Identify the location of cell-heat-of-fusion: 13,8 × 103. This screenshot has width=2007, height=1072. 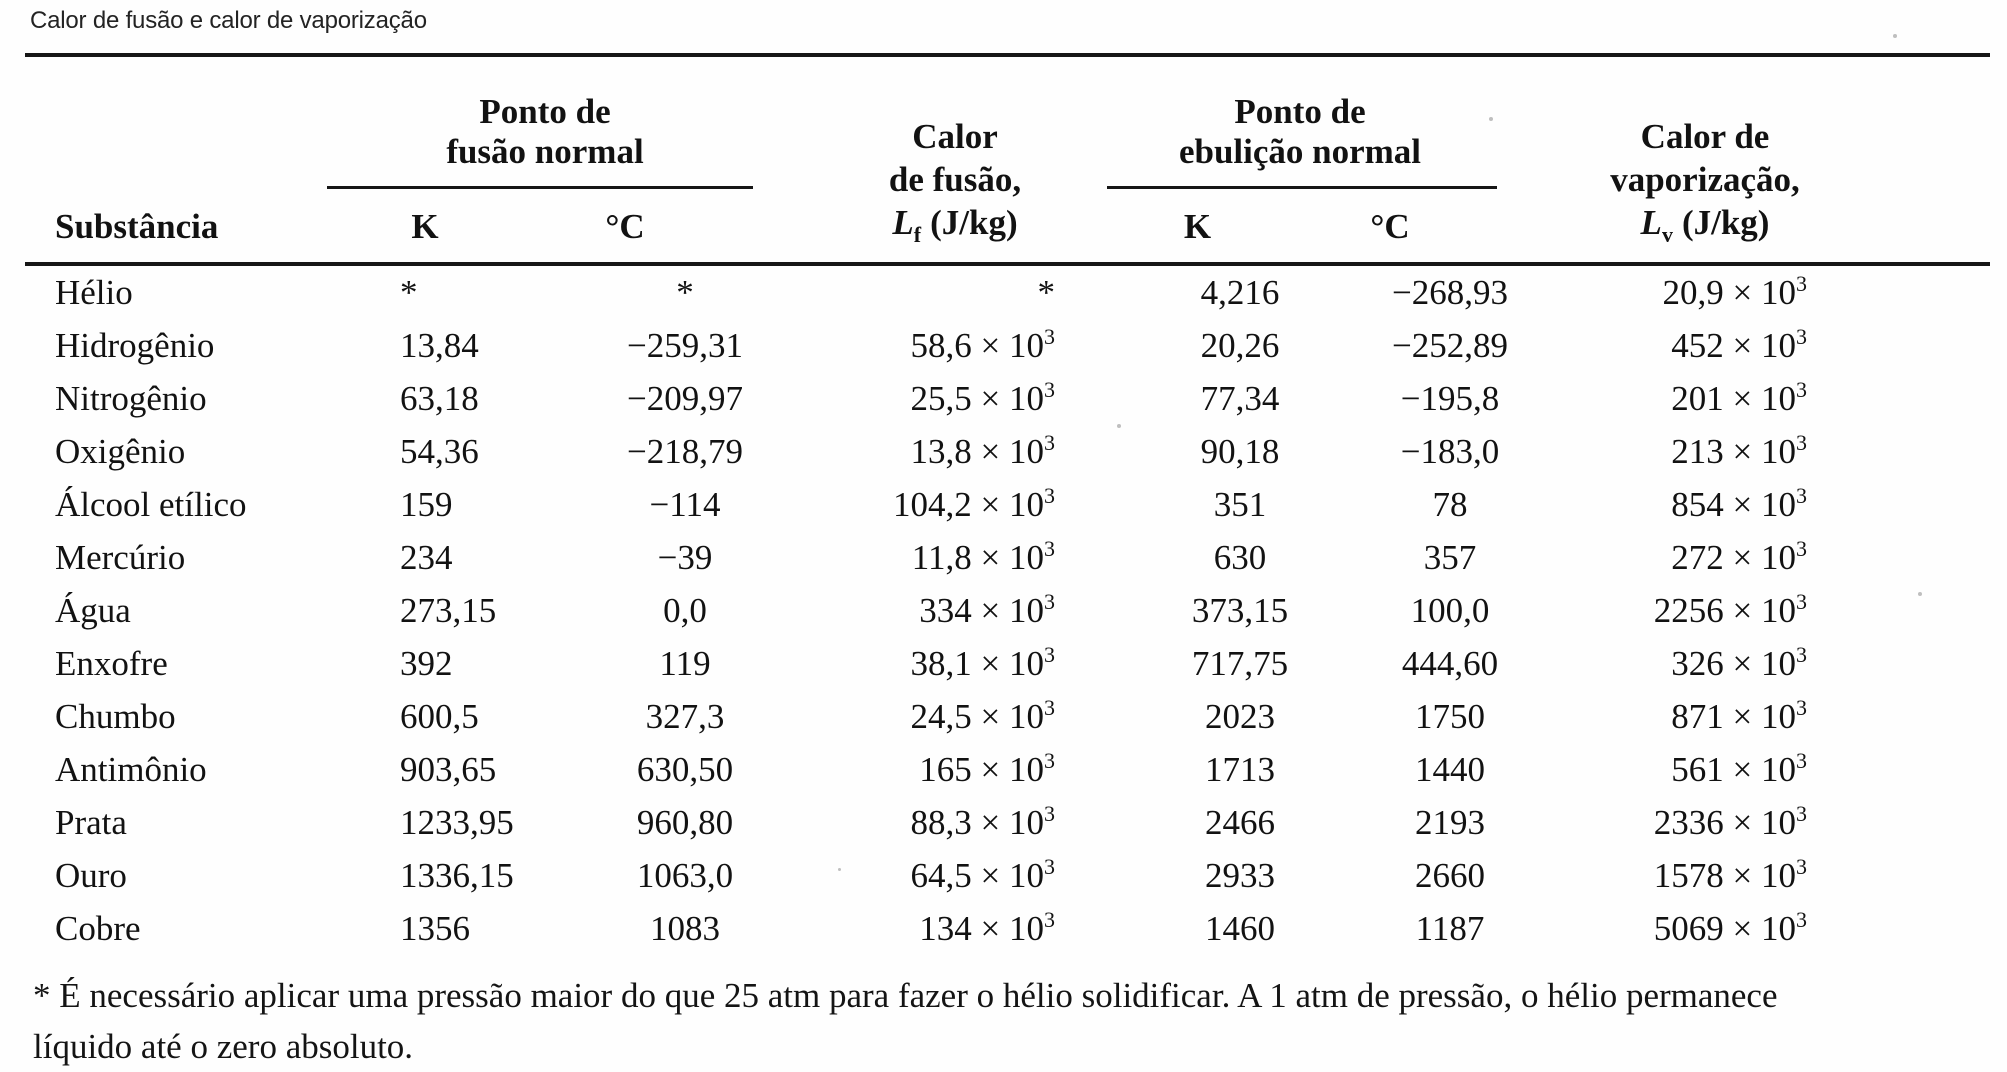
(983, 450).